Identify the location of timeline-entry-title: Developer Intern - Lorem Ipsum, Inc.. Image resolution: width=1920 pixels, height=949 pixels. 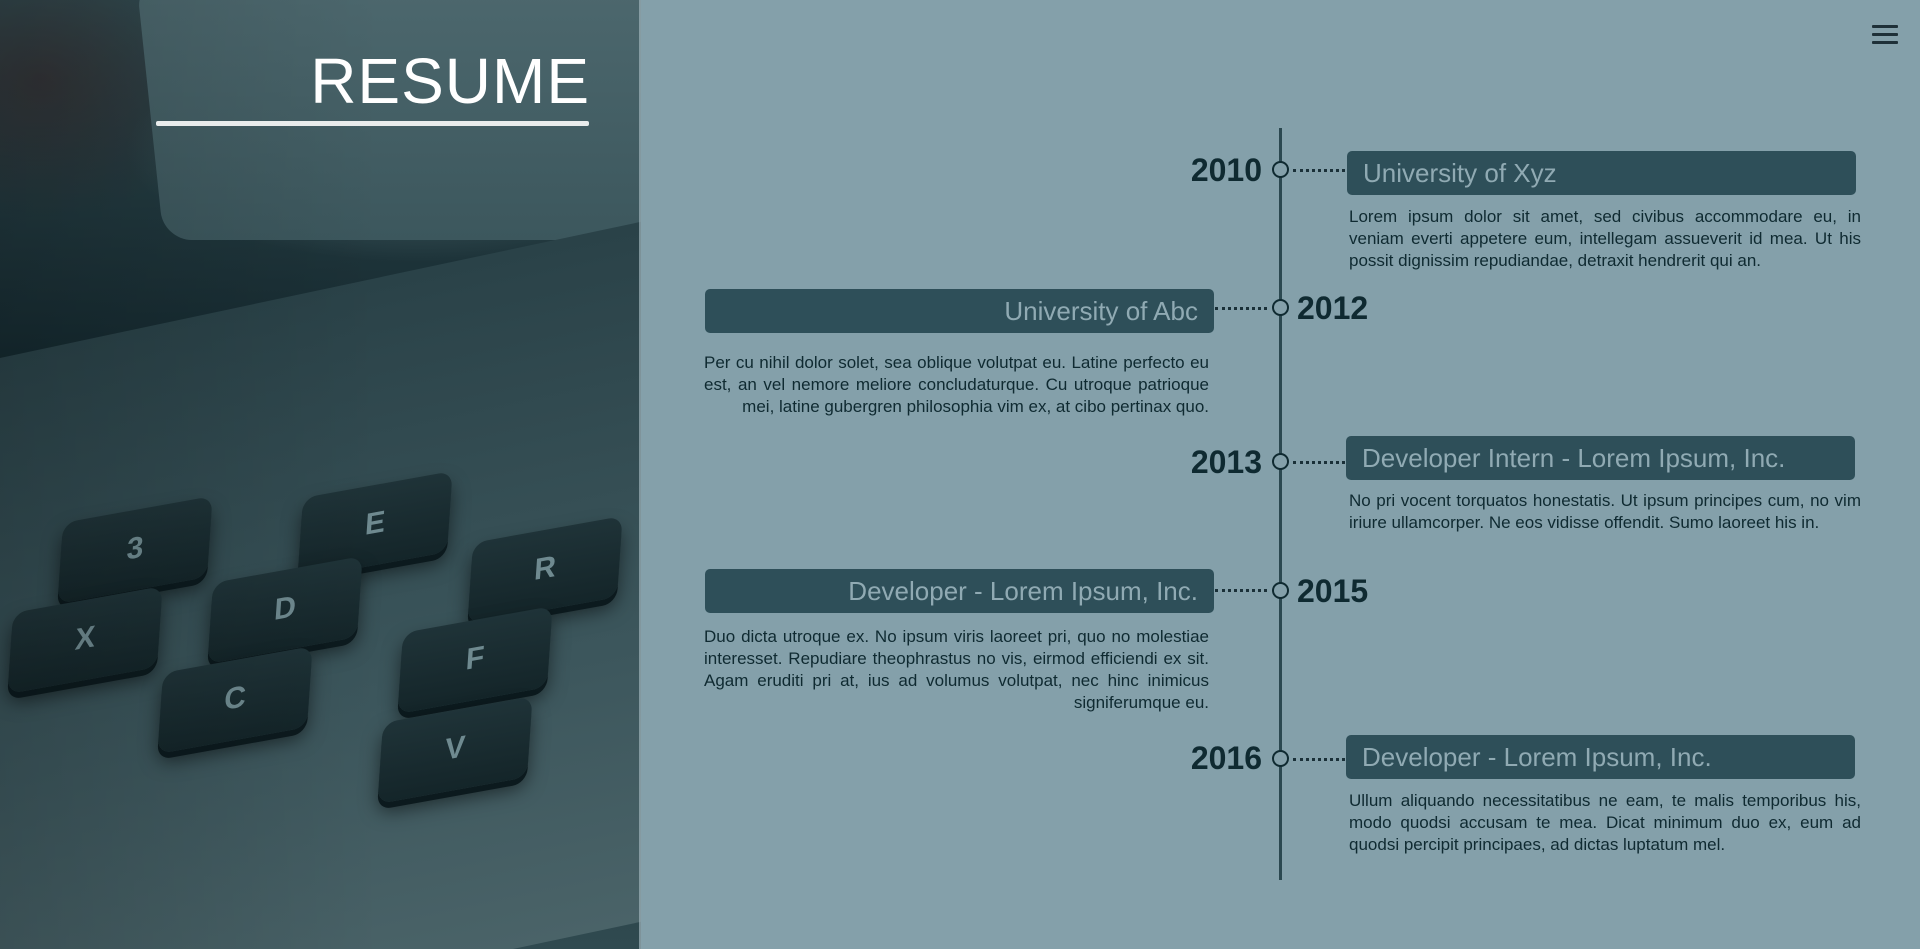
(1600, 458).